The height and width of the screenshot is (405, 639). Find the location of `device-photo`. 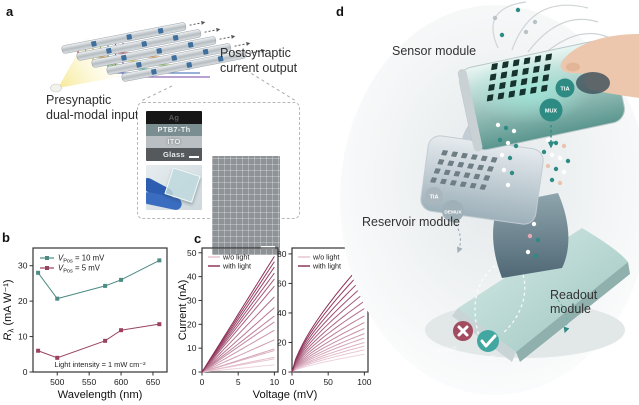

device-photo is located at coordinates (174, 187).